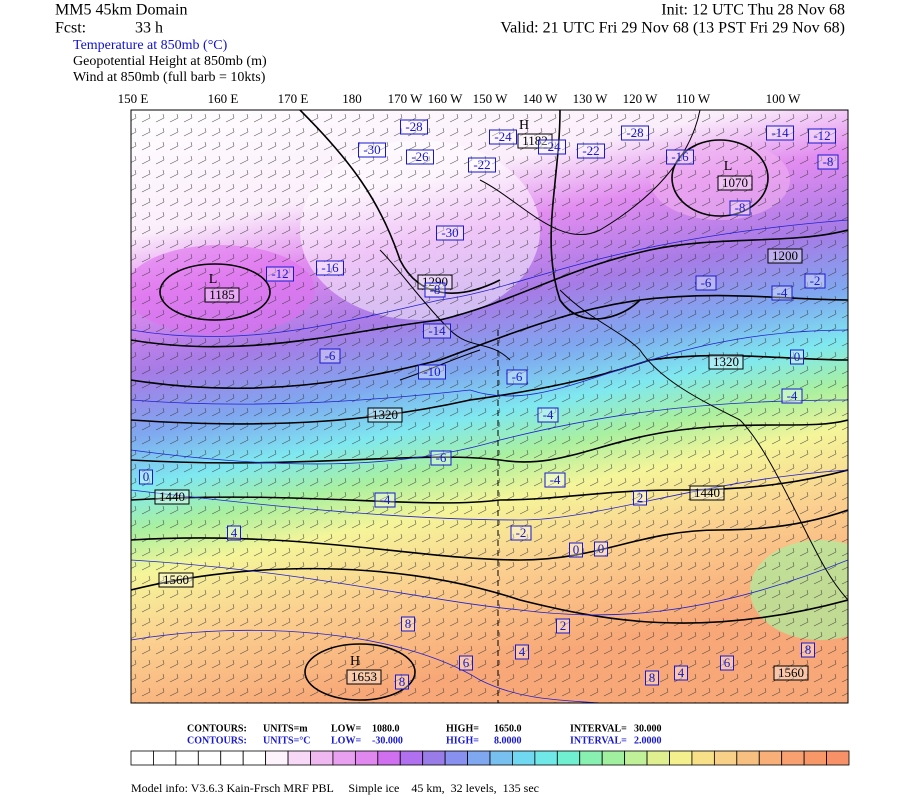 The width and height of the screenshot is (900, 800). Describe the element at coordinates (726, 361) in the screenshot. I see `height-label: 1320` at that location.